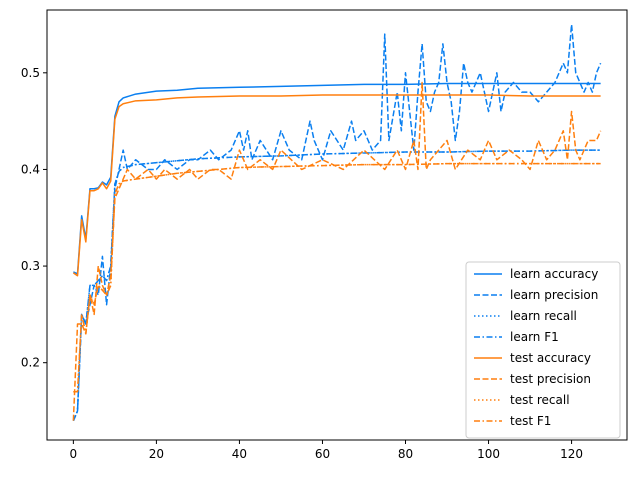 The height and width of the screenshot is (480, 640). What do you see at coordinates (550, 358) in the screenshot?
I see `legend-label-test-accuracy: test accuracy` at bounding box center [550, 358].